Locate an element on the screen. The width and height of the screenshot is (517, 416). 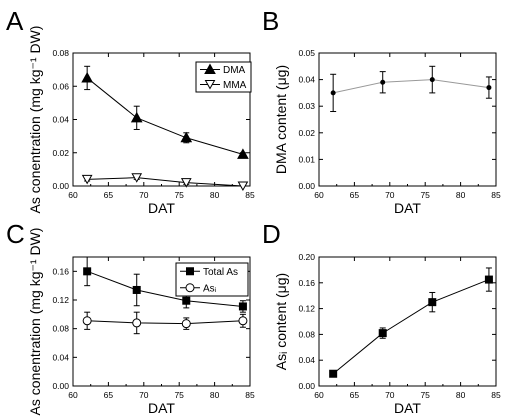
panel-b-letter: B is located at coordinates (270, 21).